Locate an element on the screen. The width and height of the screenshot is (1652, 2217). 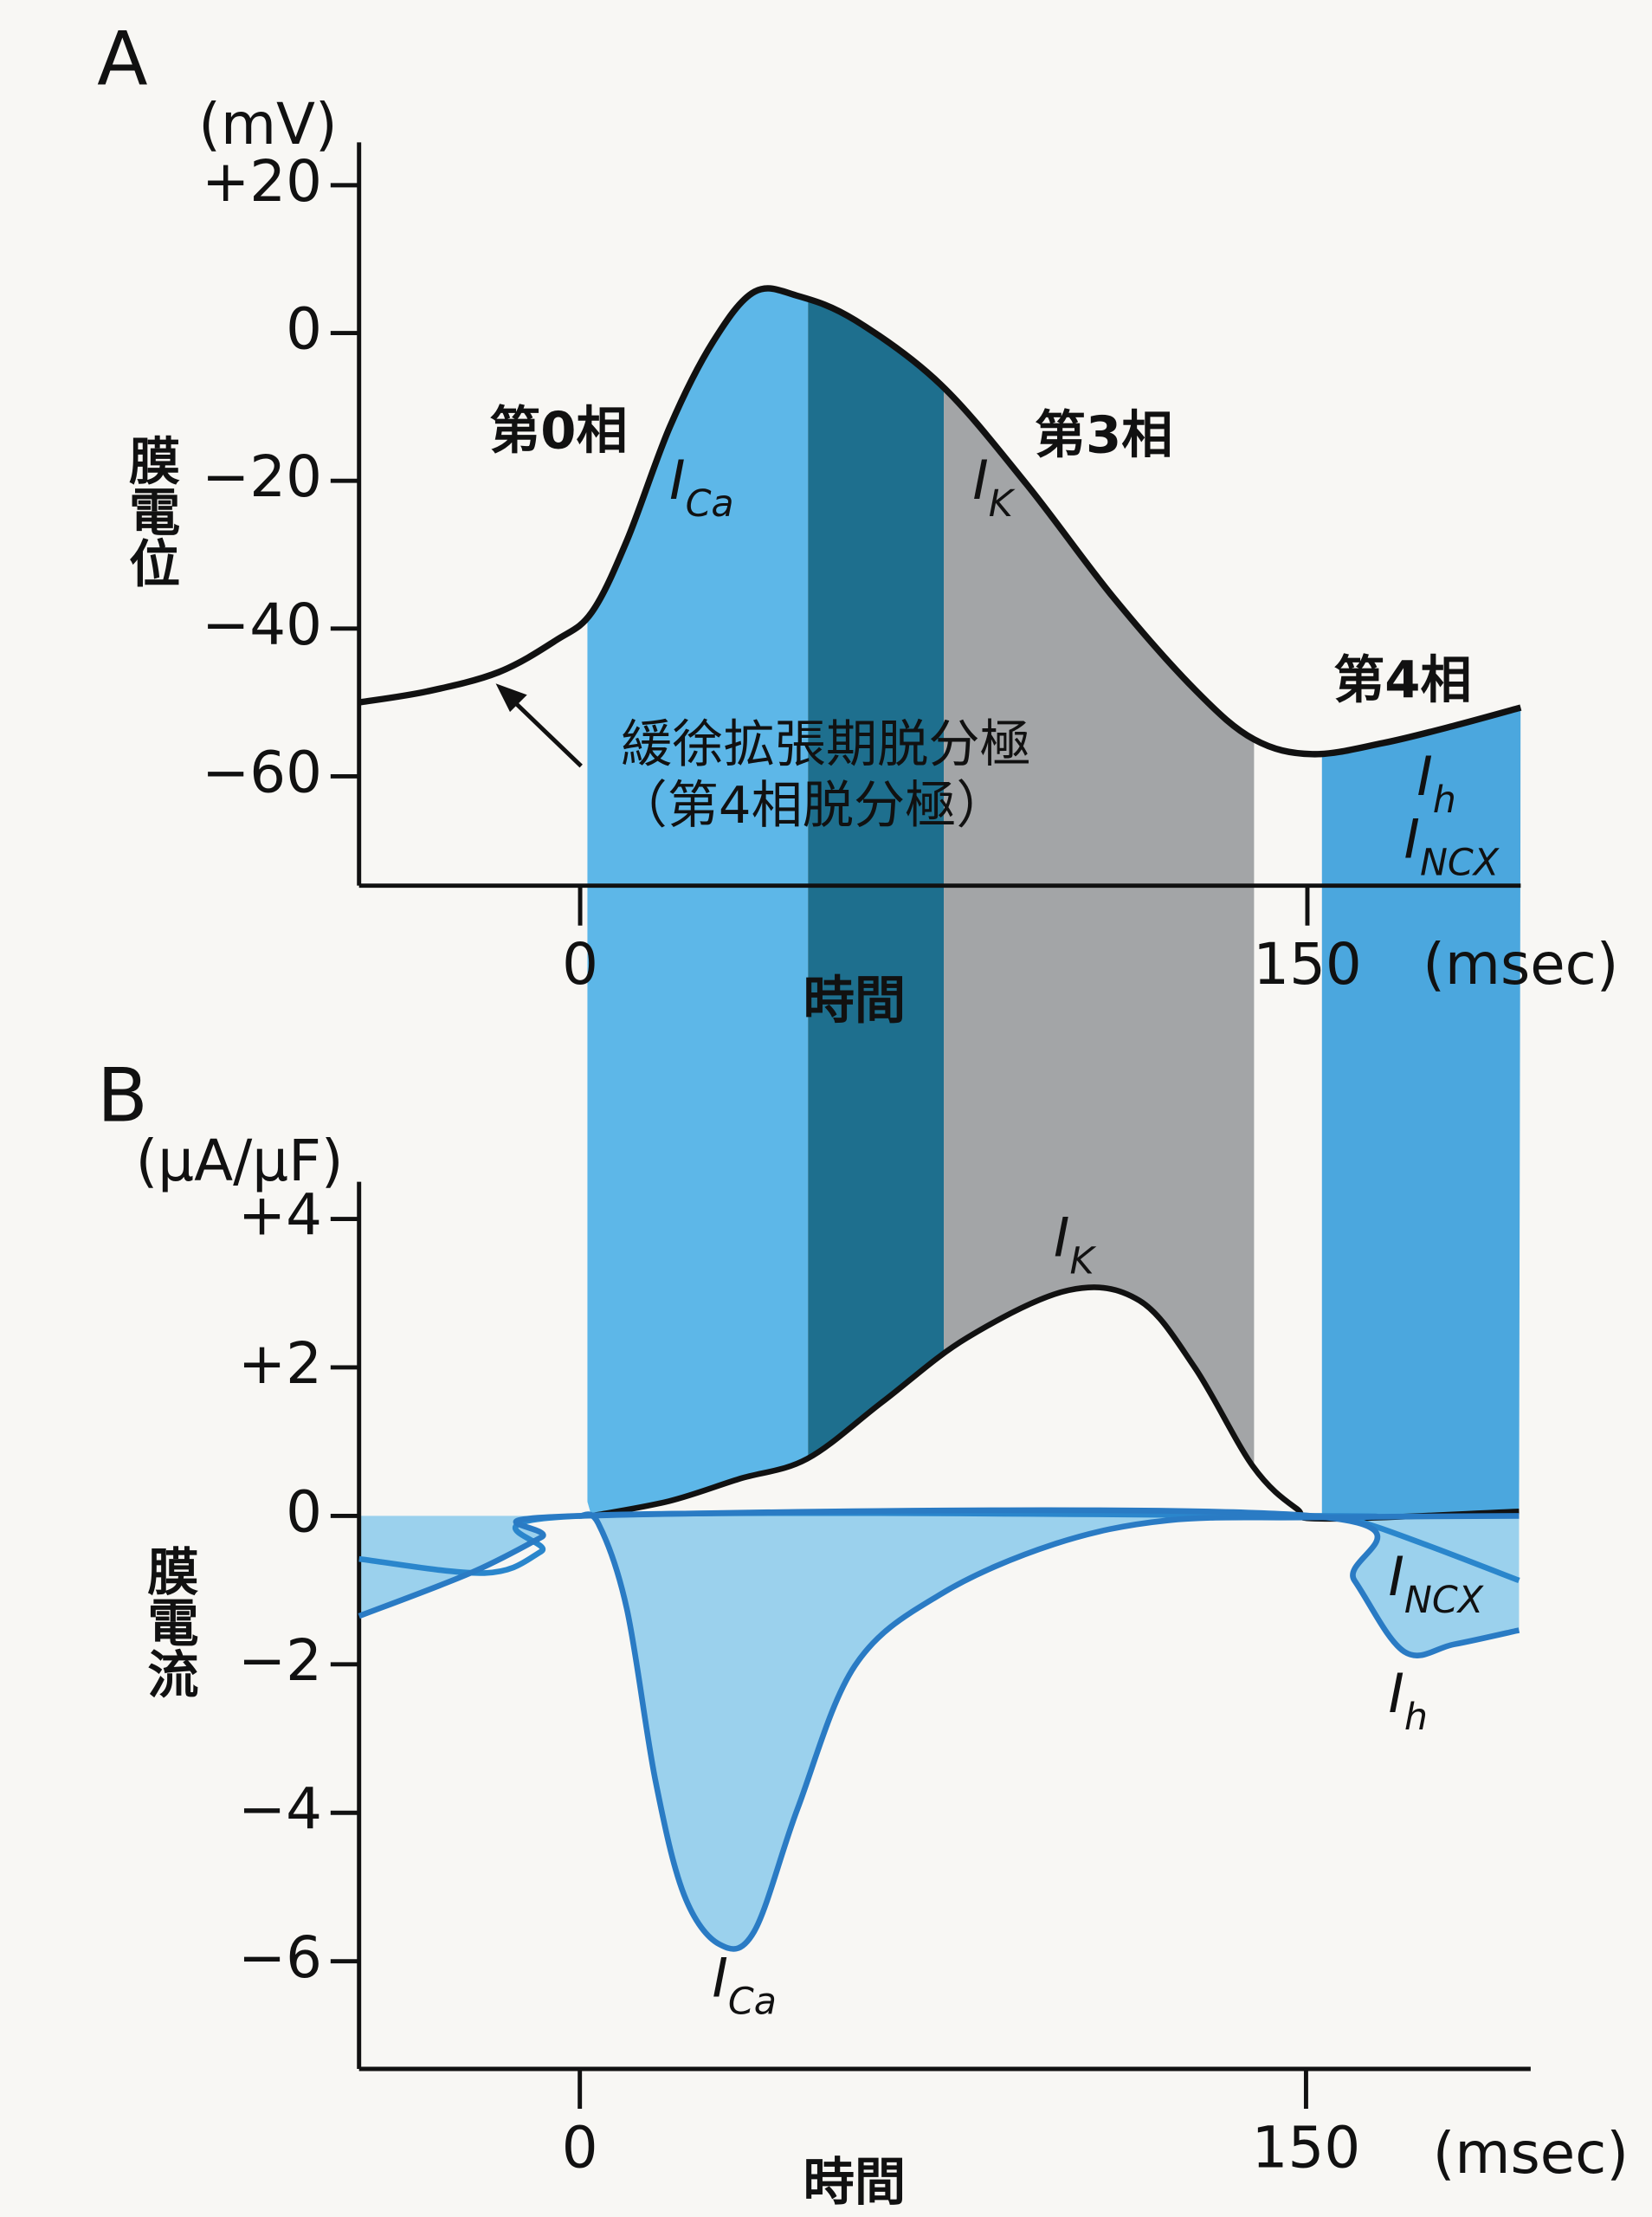
annotation: 緩徐拡張期脱分極 is located at coordinates (826, 743).